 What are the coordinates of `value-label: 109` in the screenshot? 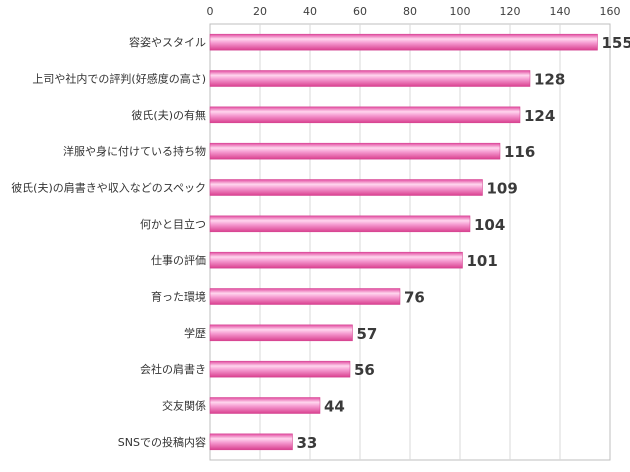 It's located at (502, 189).